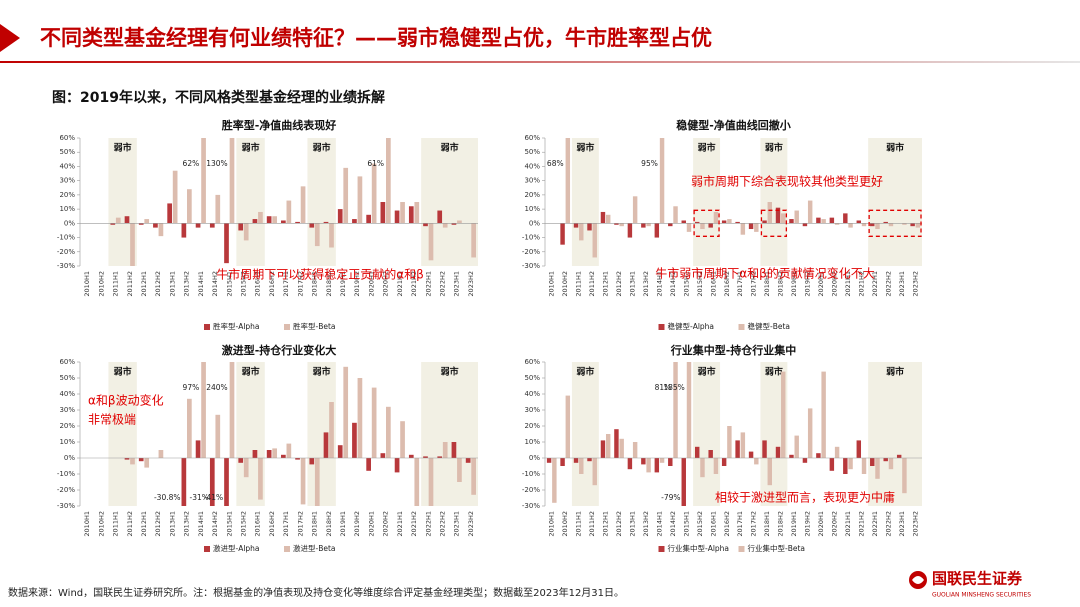 This screenshot has height=607, width=1080. Describe the element at coordinates (534, 458) in the screenshot. I see `y-tick-label: 0%` at that location.